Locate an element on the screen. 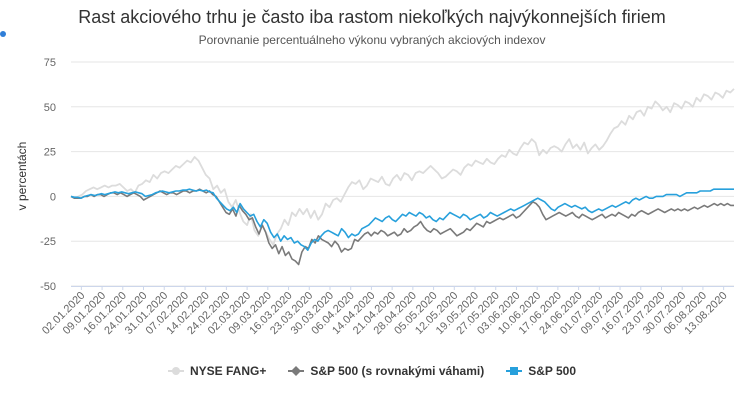  y-tick-label: 75 is located at coordinates (50, 63).